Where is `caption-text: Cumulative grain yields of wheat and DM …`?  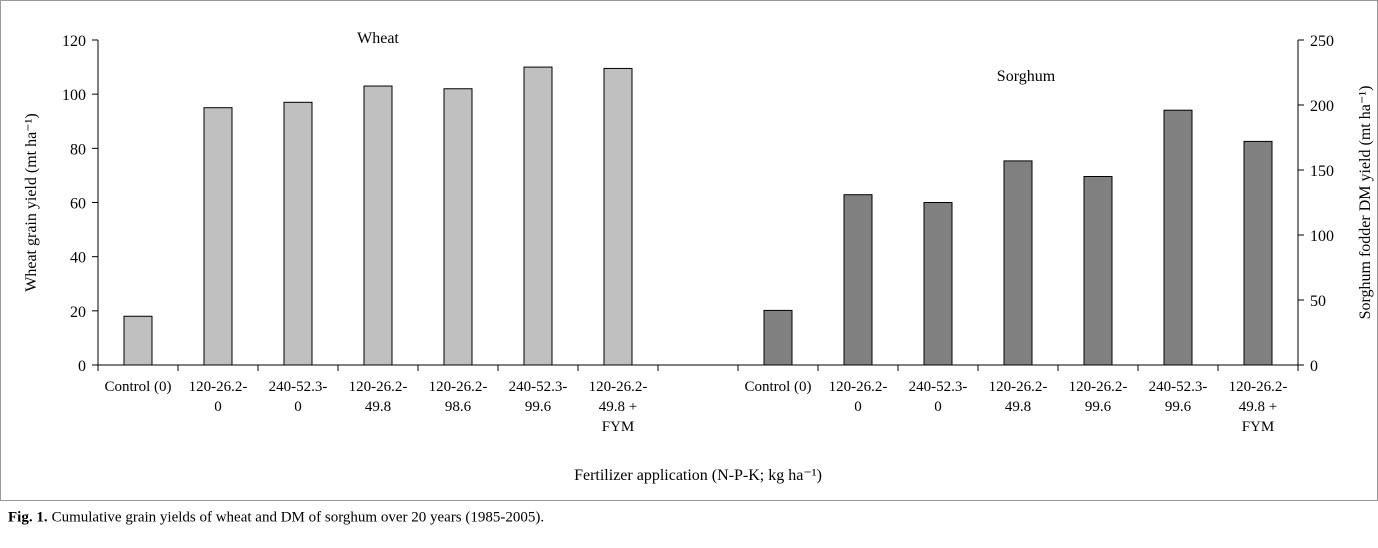
caption-text: Cumulative grain yields of wheat and DM … is located at coordinates (298, 517).